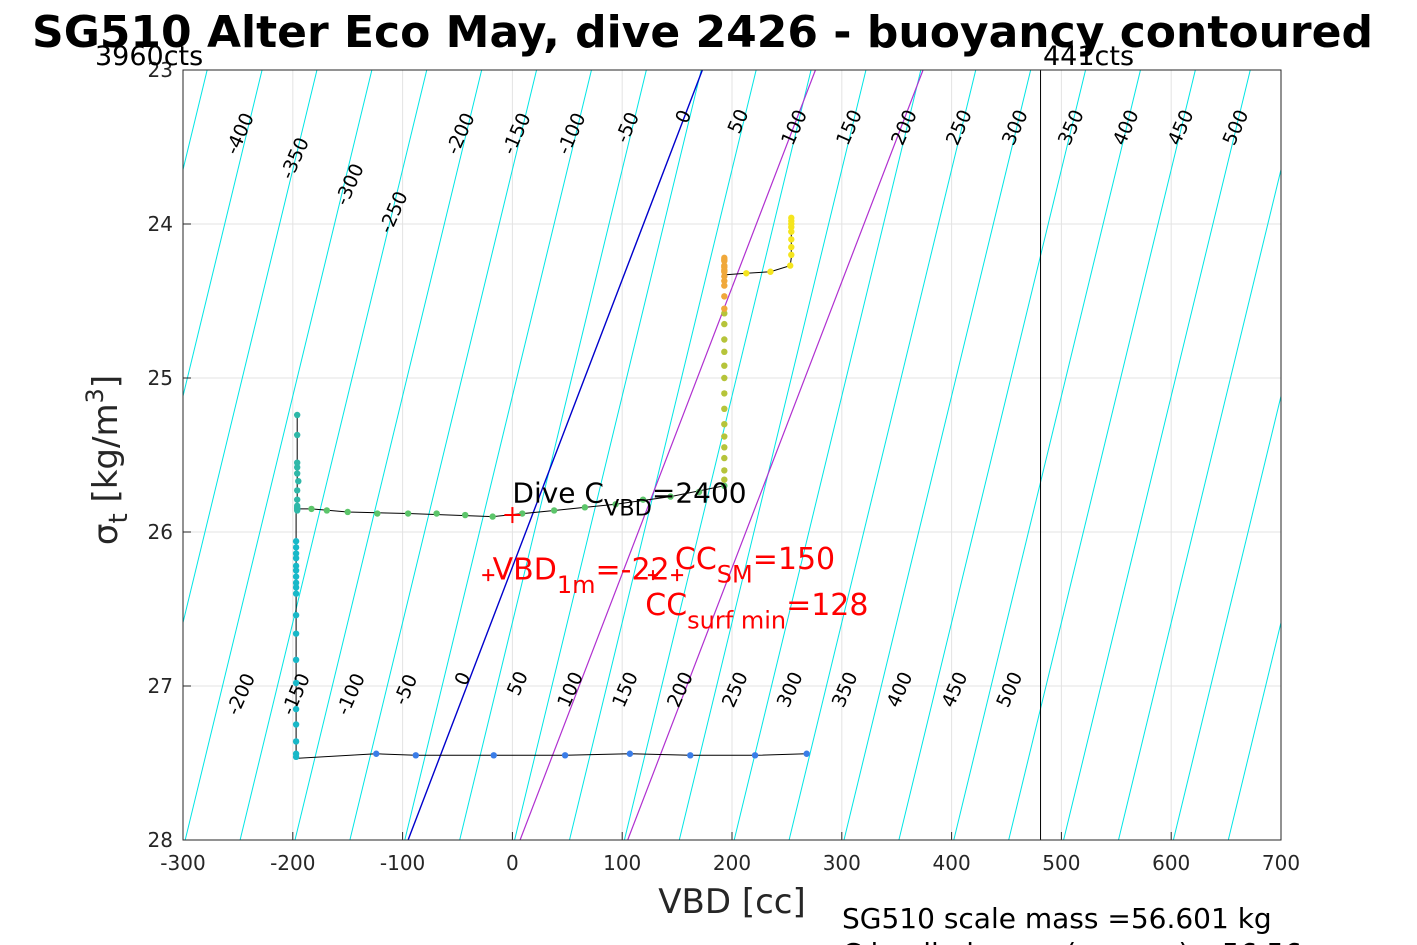  I want to click on annotation-value: =150, so click(794, 559).